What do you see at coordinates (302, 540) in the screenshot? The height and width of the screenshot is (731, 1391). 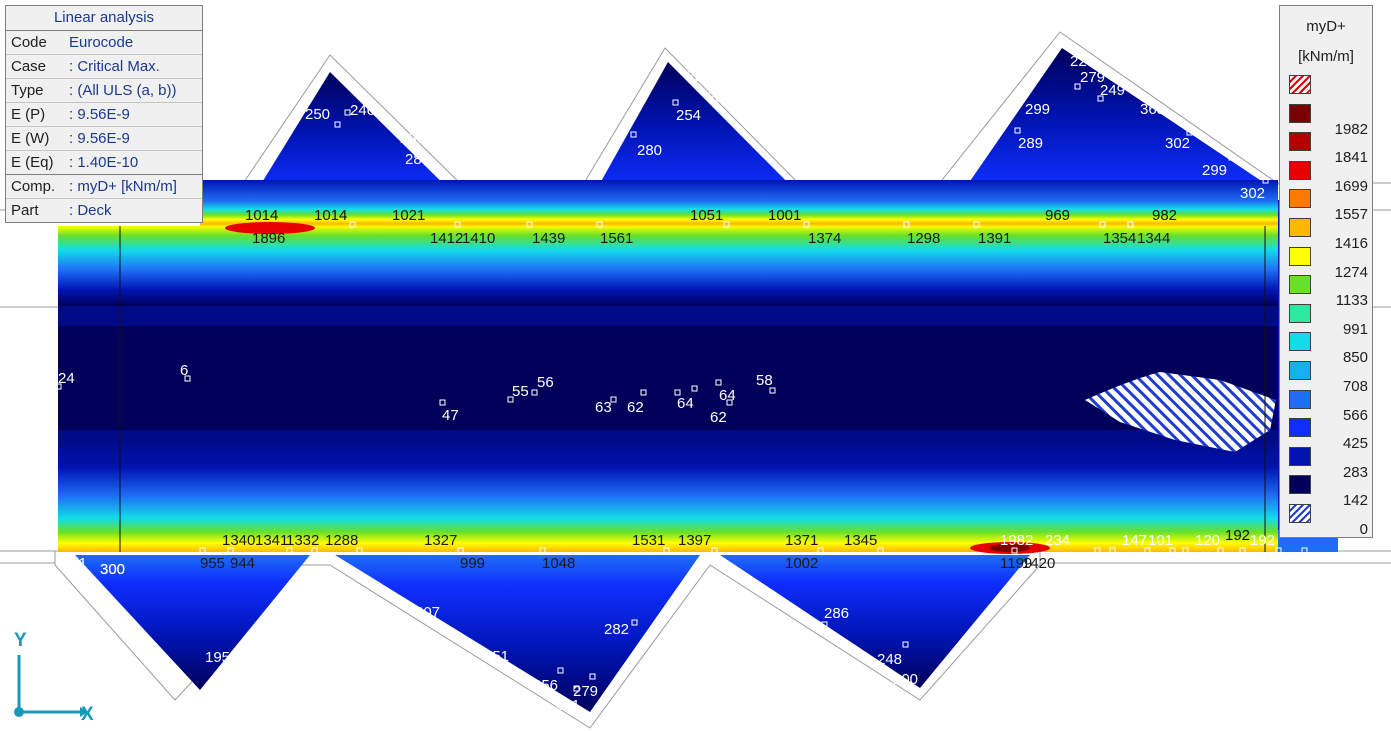 I see `bottom-label: 1332` at bounding box center [302, 540].